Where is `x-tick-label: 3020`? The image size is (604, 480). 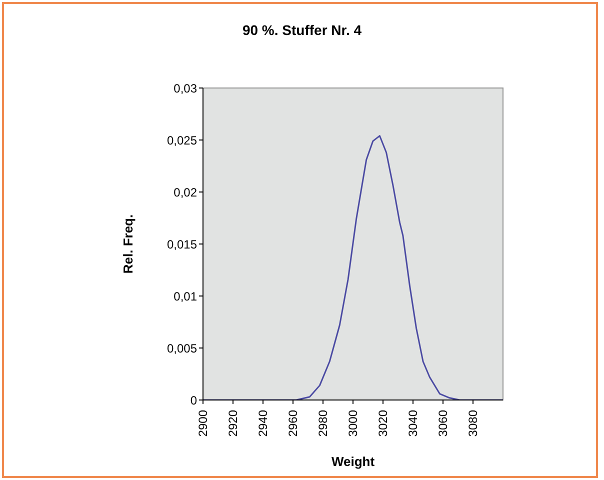 x-tick-label: 3020 is located at coordinates (383, 423).